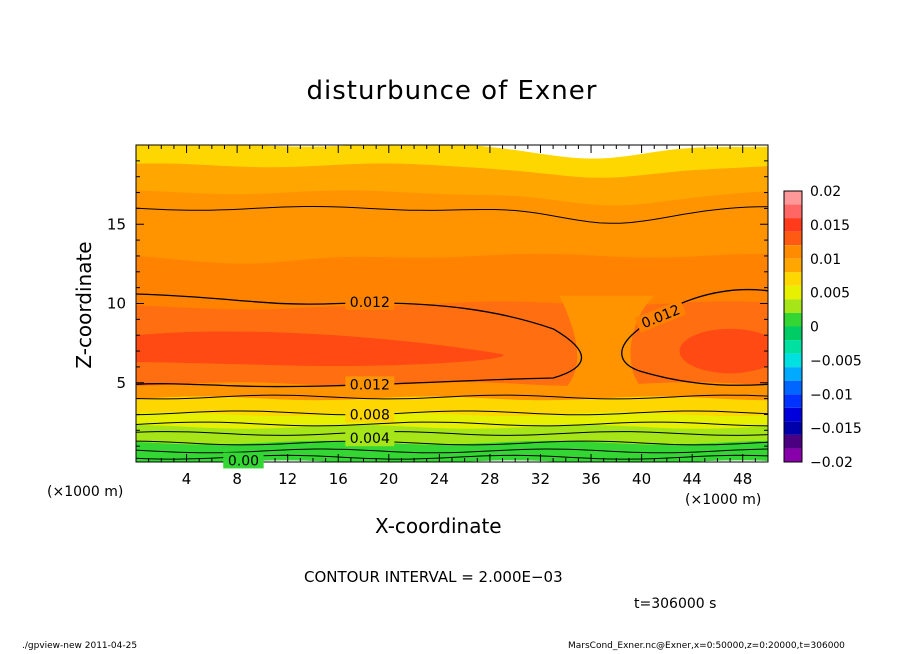  What do you see at coordinates (692, 479) in the screenshot?
I see `x-tick-label-10: 44` at bounding box center [692, 479].